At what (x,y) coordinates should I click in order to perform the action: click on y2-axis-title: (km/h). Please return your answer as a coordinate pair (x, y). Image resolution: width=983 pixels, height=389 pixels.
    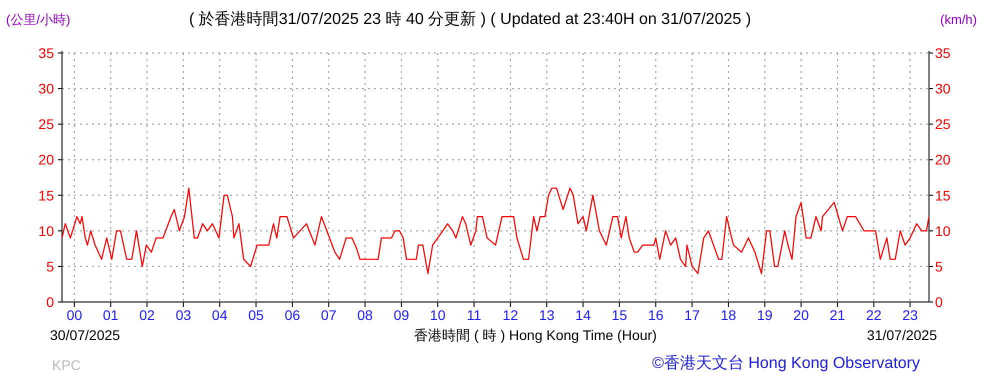
    Looking at the image, I should click on (958, 19).